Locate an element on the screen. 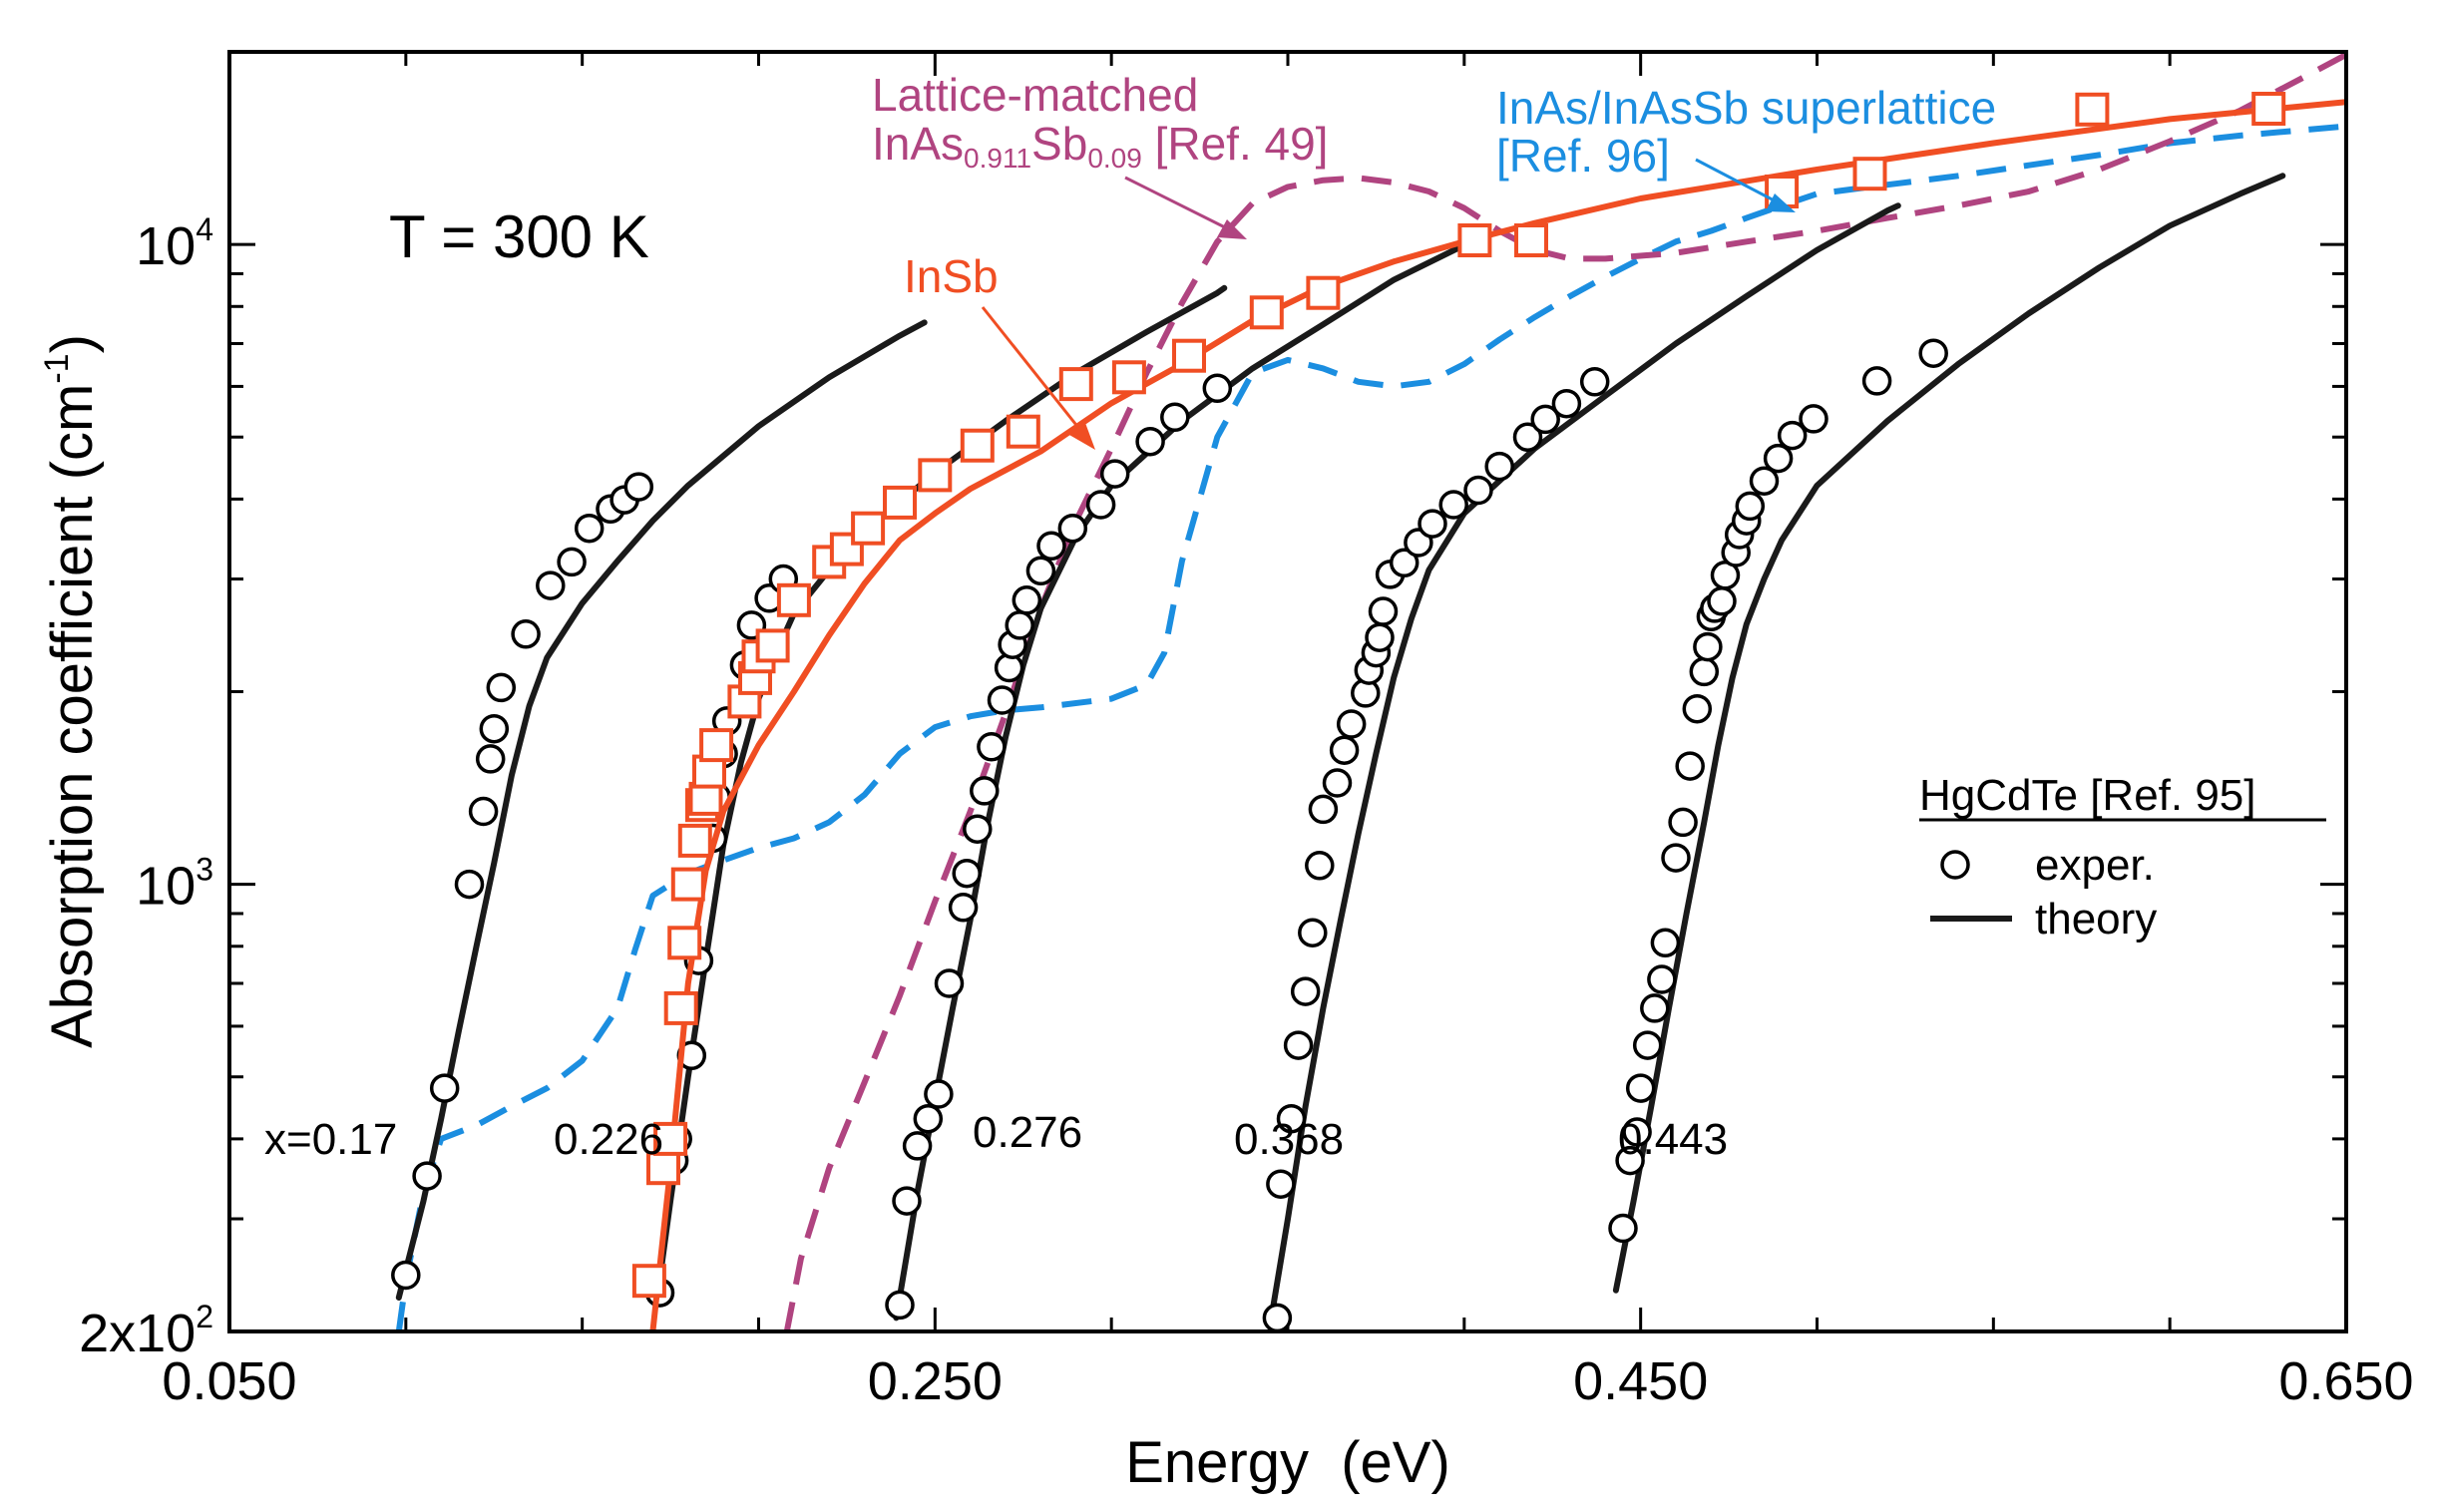 The width and height of the screenshot is (2437, 1512). insb-annotation: InSb is located at coordinates (952, 276).